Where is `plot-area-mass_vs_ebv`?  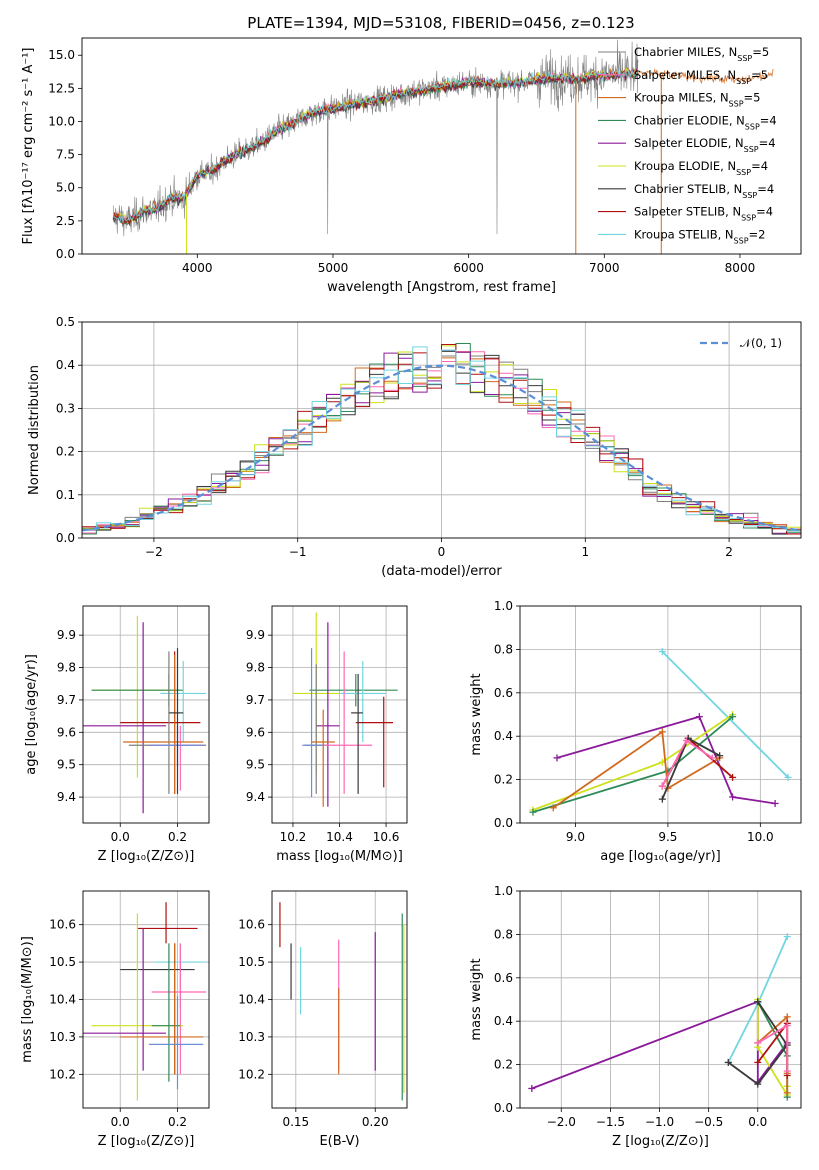 plot-area-mass_vs_ebv is located at coordinates (339, 999).